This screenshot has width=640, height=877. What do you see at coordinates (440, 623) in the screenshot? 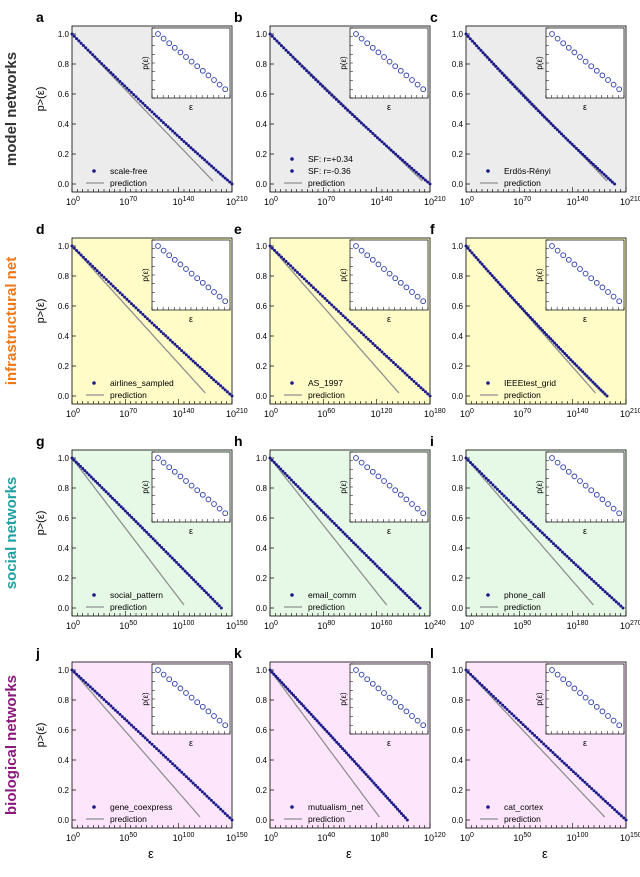
I see `x-tick-exponent: 240` at bounding box center [440, 623].